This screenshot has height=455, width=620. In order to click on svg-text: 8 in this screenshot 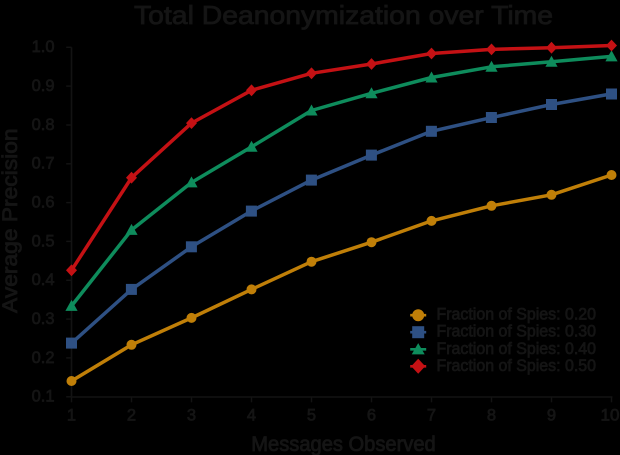, I will do `click(491, 416)`.